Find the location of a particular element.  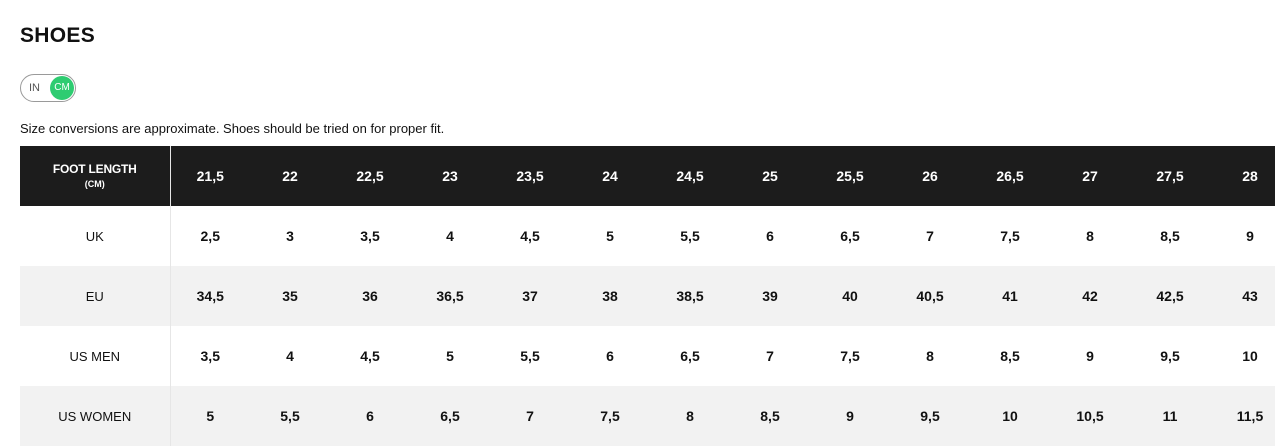

size-cell: 38,5 is located at coordinates (690, 296).